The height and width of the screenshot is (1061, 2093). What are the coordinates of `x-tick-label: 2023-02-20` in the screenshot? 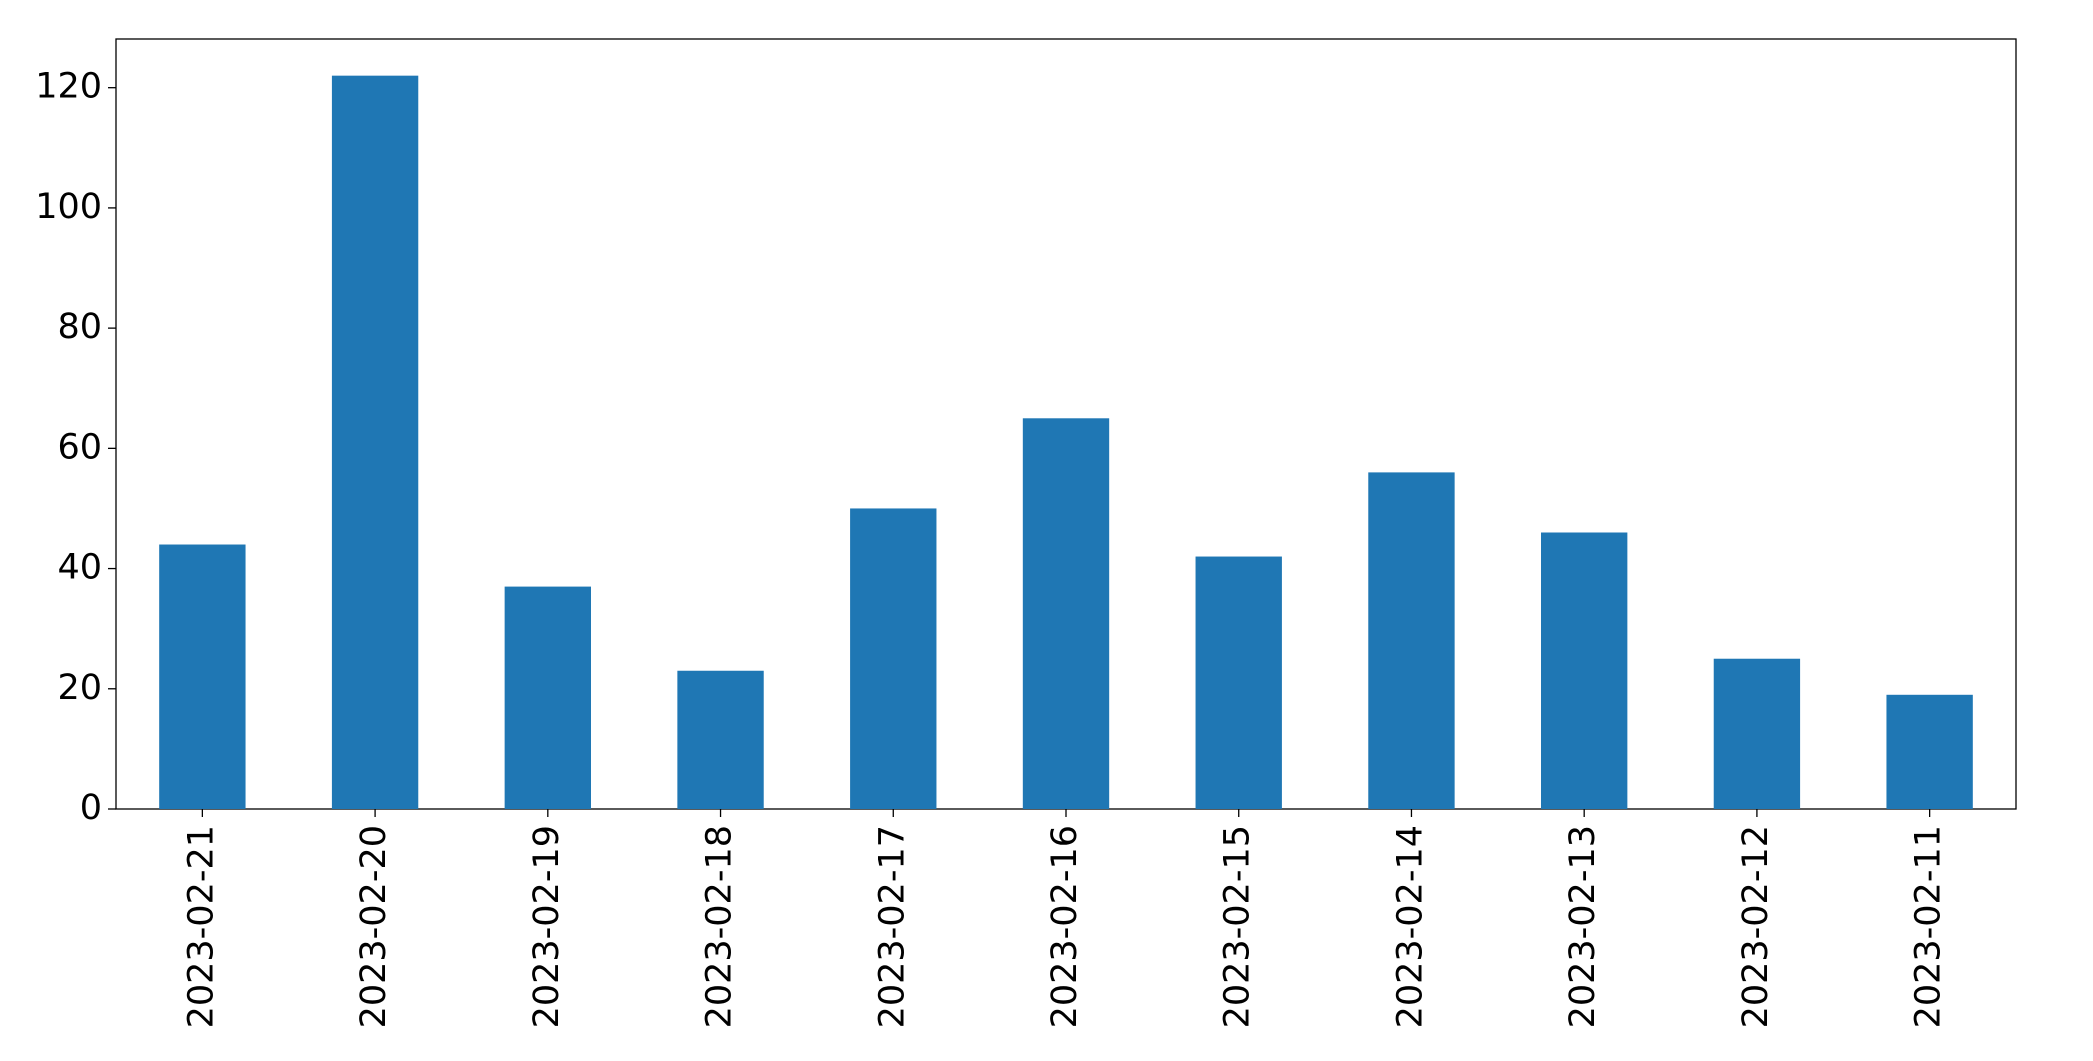 It's located at (374, 926).